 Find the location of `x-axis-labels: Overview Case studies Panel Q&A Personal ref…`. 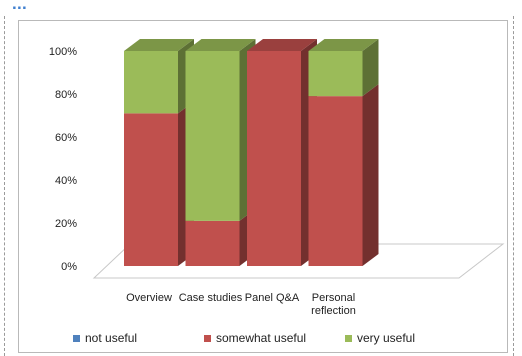

x-axis-labels: Overview Case studies Panel Q&A Personal ref… is located at coordinates (241, 304).